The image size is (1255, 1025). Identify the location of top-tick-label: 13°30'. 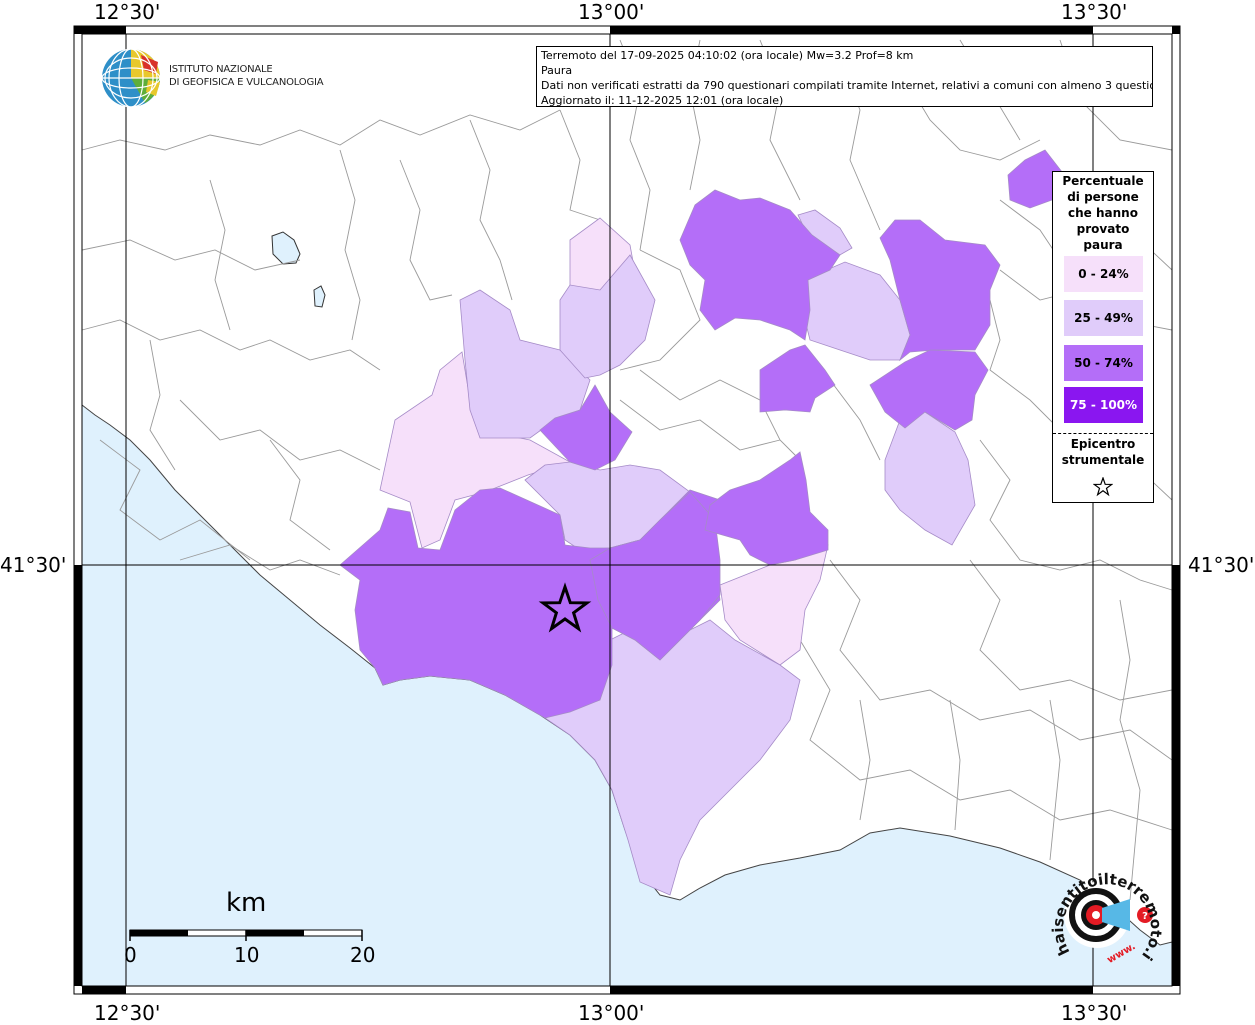
(1094, 12).